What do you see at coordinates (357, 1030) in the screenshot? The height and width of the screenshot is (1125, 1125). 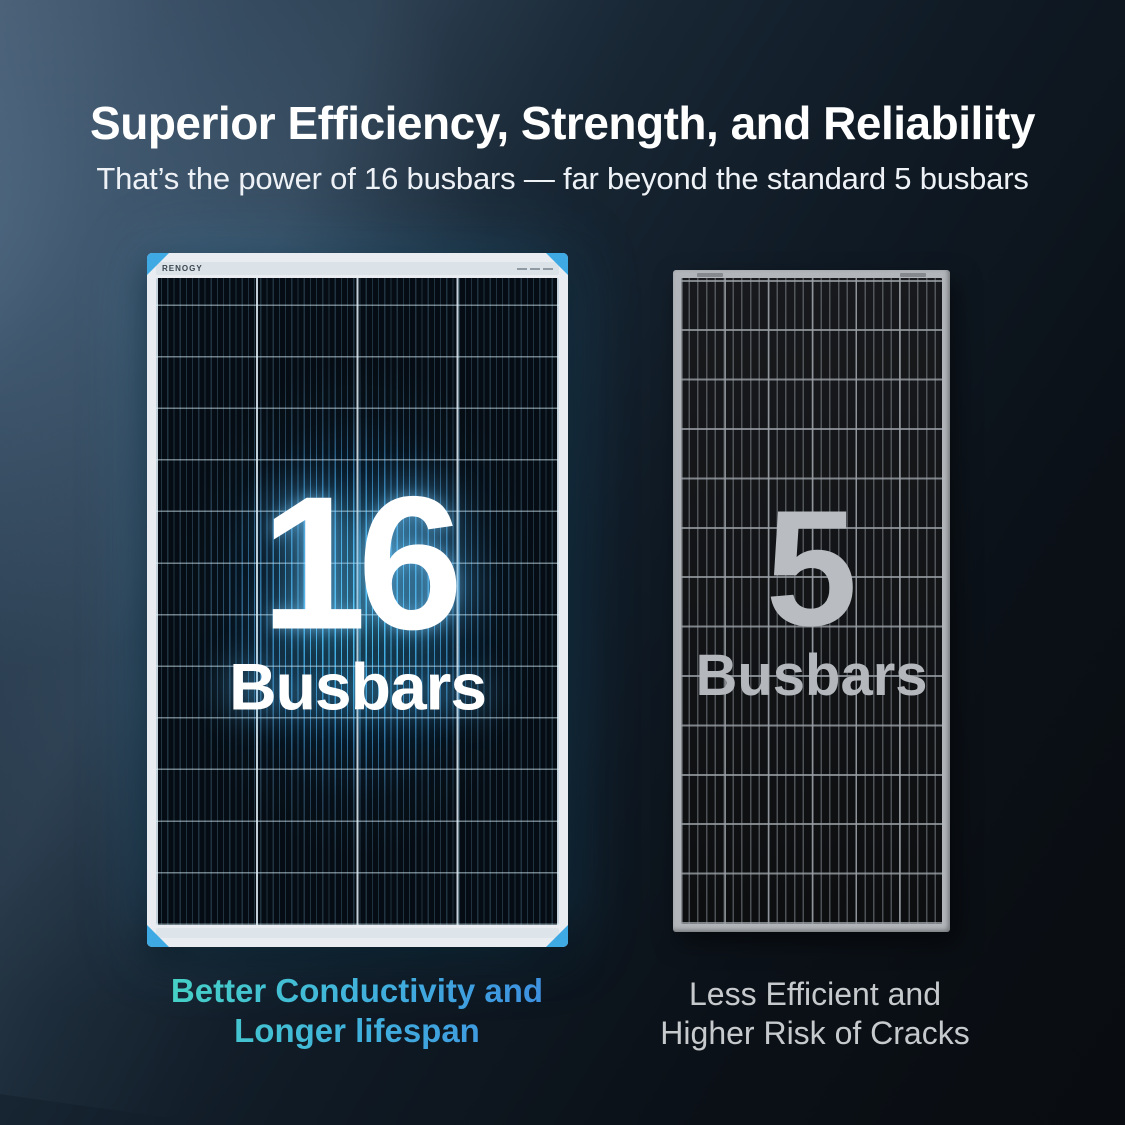 I see `left-caption-line2: Longer lifespan` at bounding box center [357, 1030].